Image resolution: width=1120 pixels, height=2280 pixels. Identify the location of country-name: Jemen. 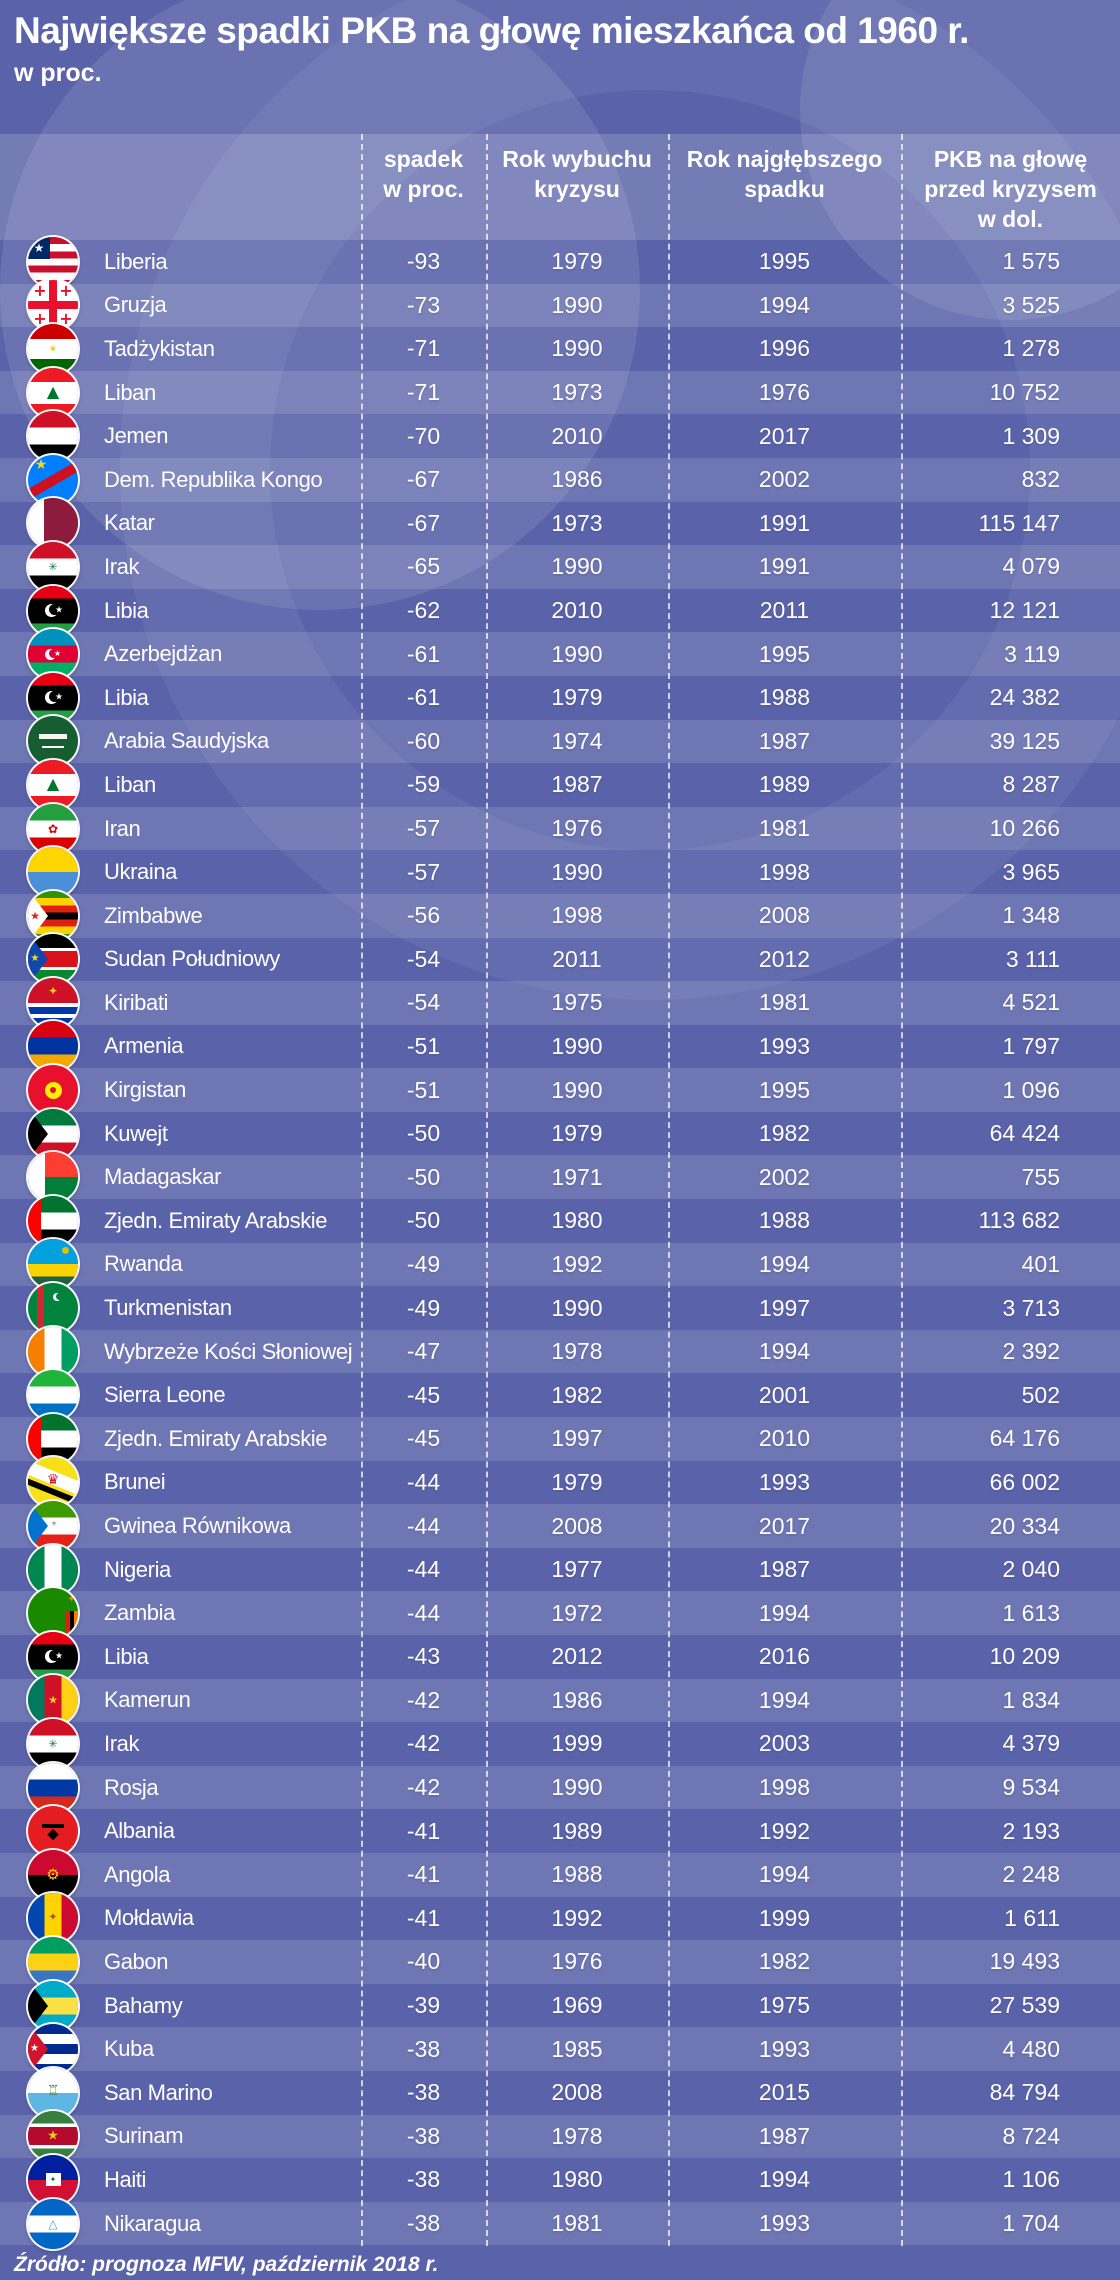
(136, 436).